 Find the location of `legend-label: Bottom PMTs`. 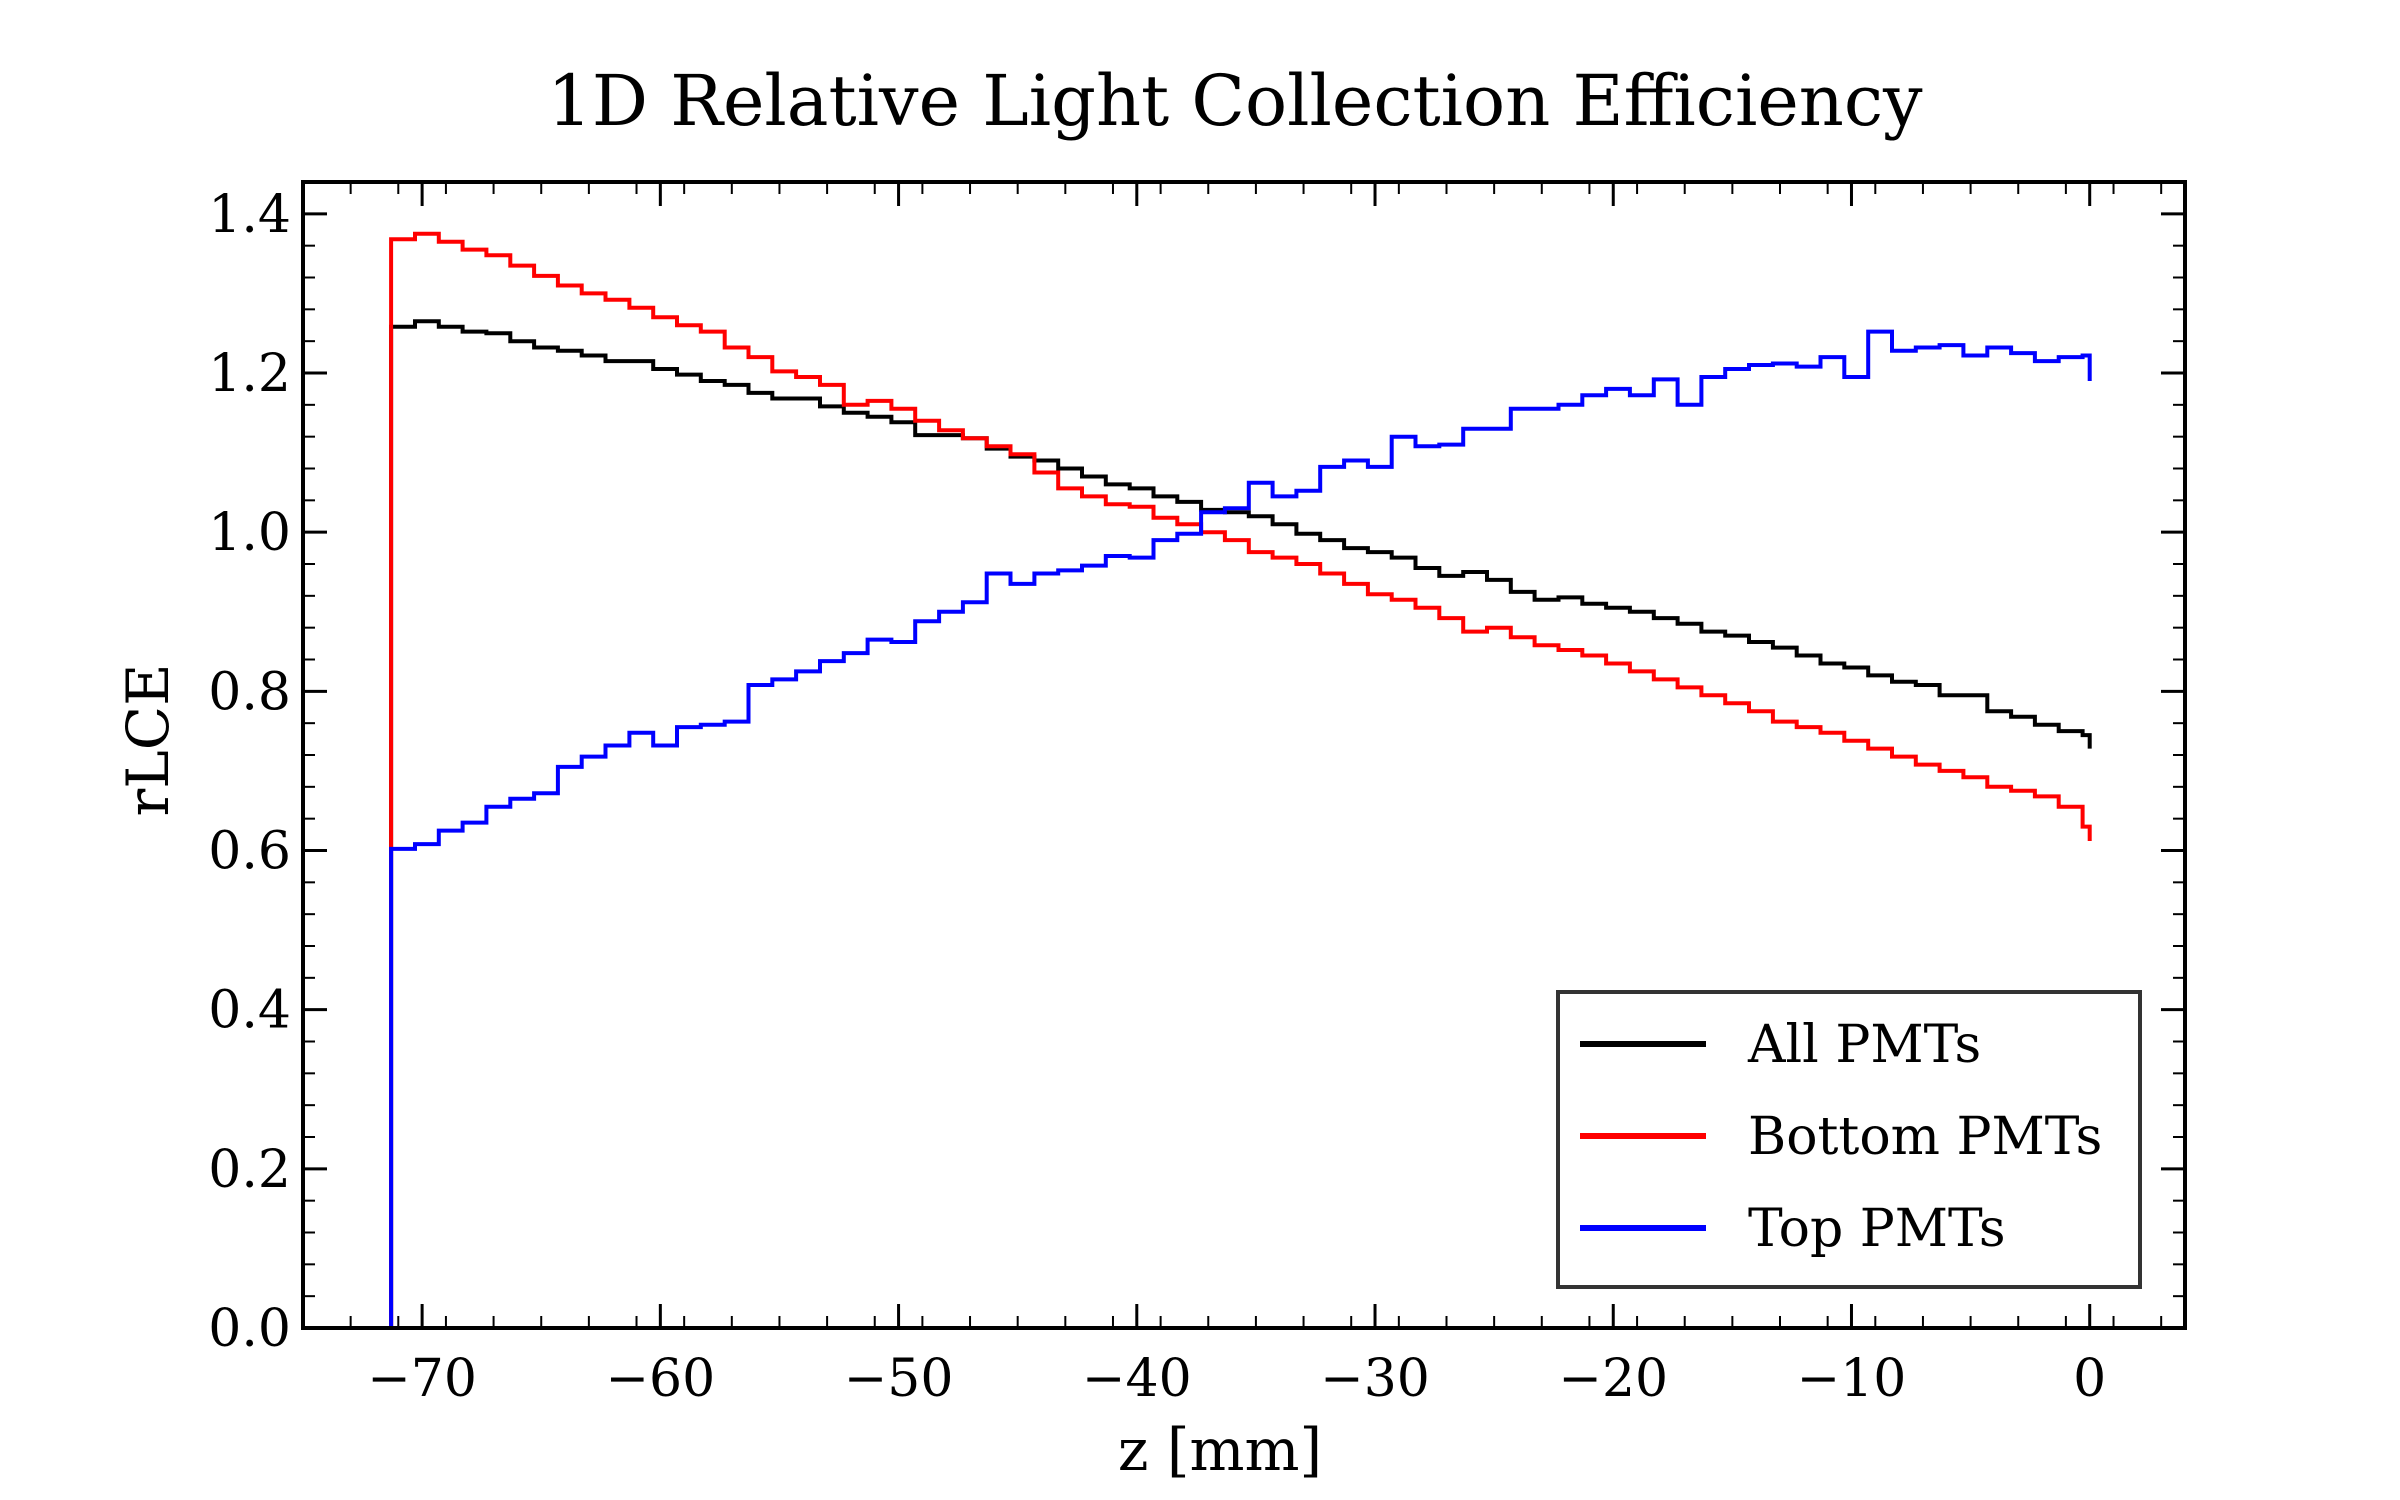

legend-label: Bottom PMTs is located at coordinates (1925, 1137).